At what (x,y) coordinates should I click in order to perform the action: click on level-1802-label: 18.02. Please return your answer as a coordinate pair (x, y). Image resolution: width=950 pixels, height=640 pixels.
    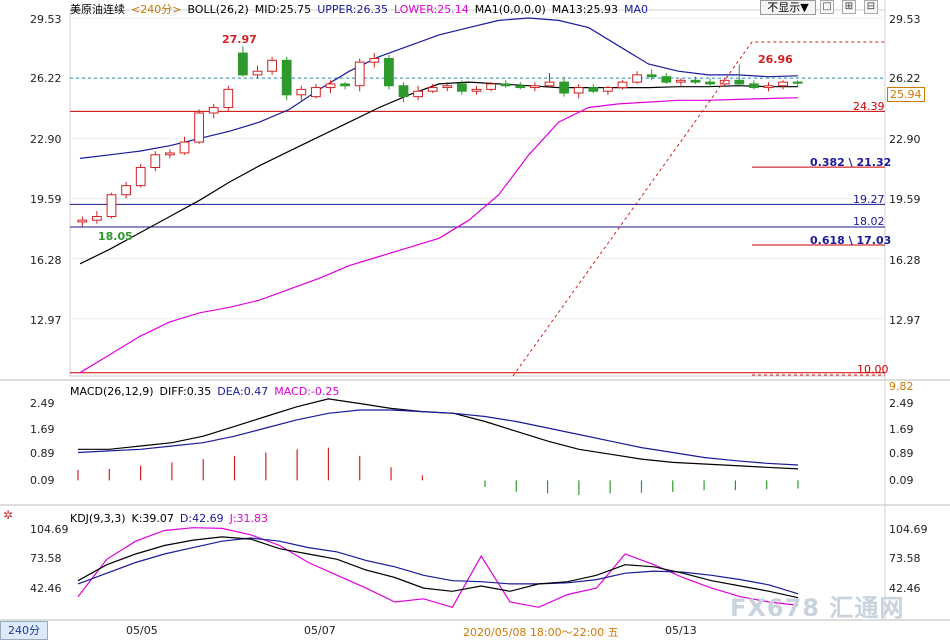
    Looking at the image, I should click on (869, 221).